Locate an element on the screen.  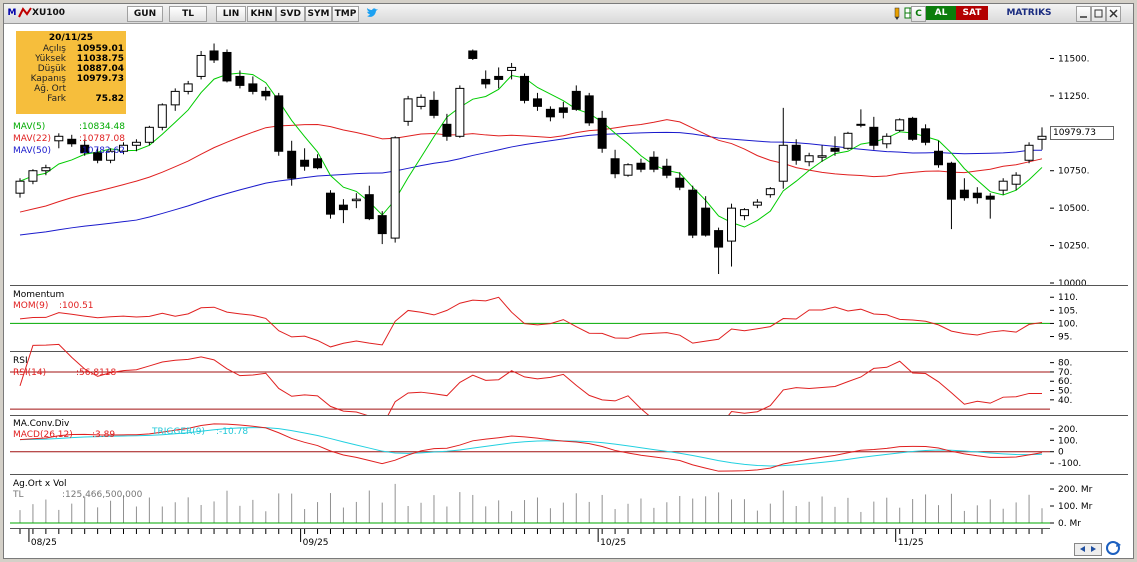
macd-panel is located at coordinates (530, 445).